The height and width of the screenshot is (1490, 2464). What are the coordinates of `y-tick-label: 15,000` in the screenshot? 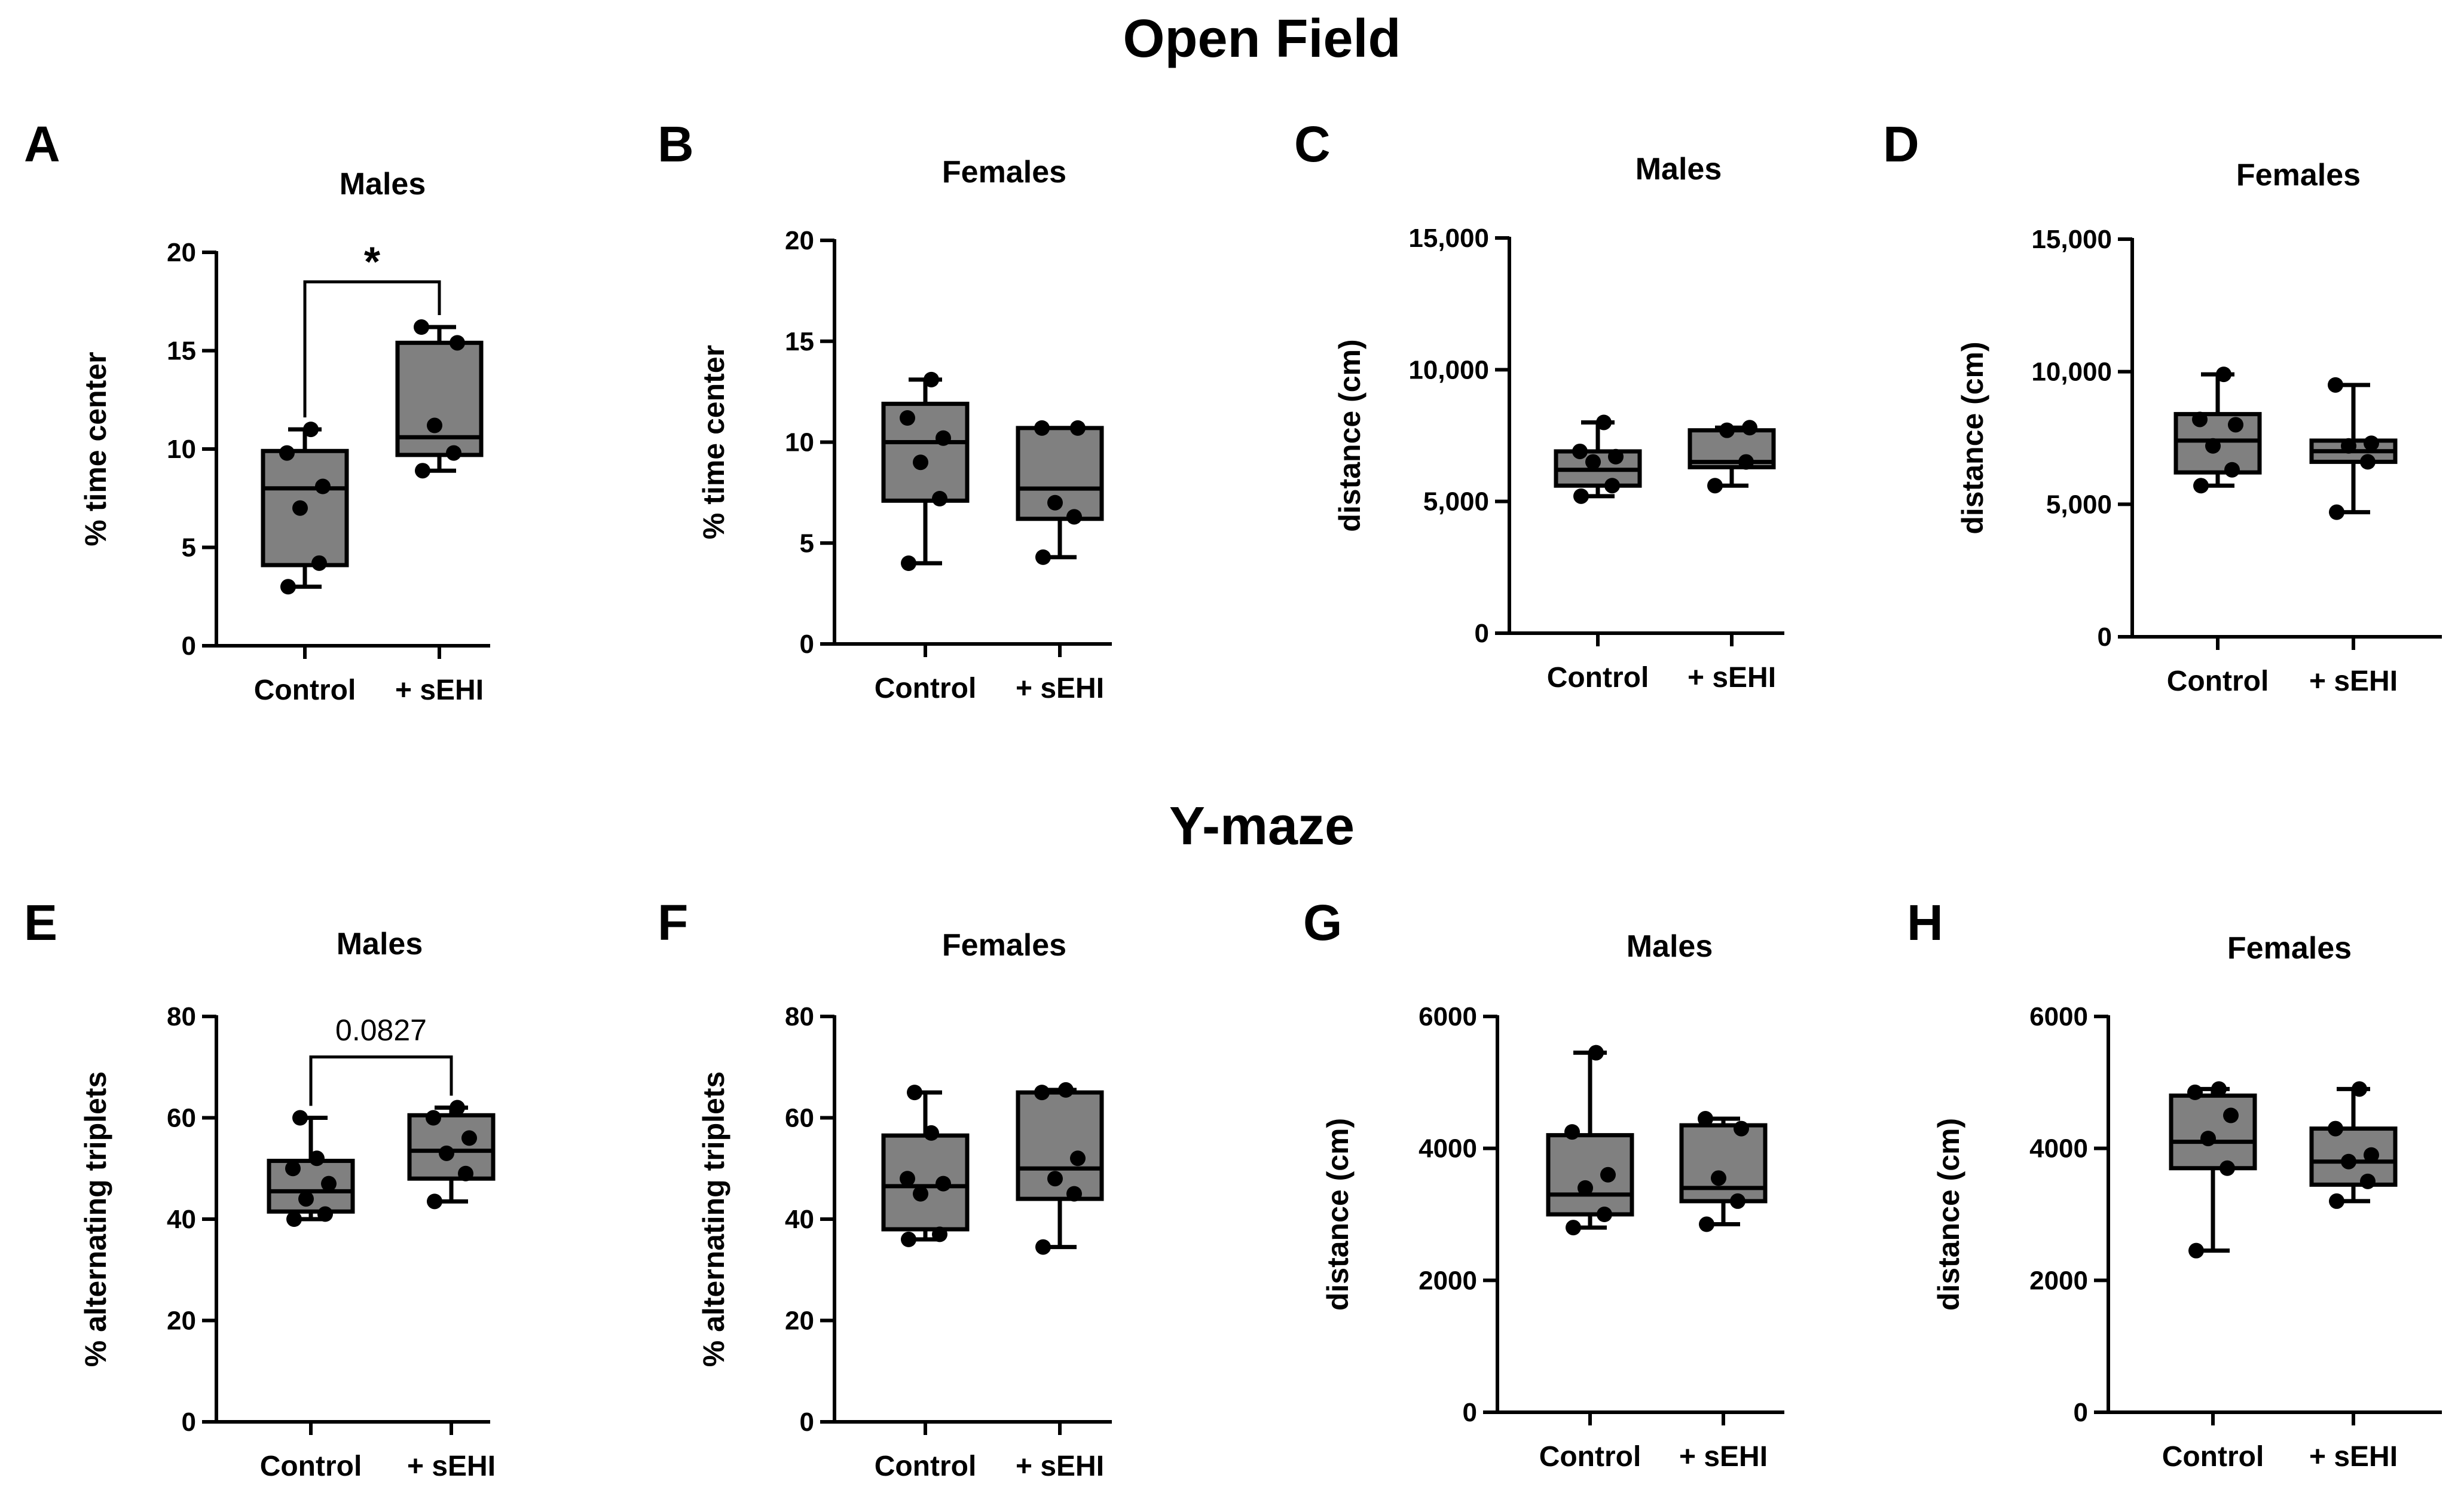 It's located at (2071, 239).